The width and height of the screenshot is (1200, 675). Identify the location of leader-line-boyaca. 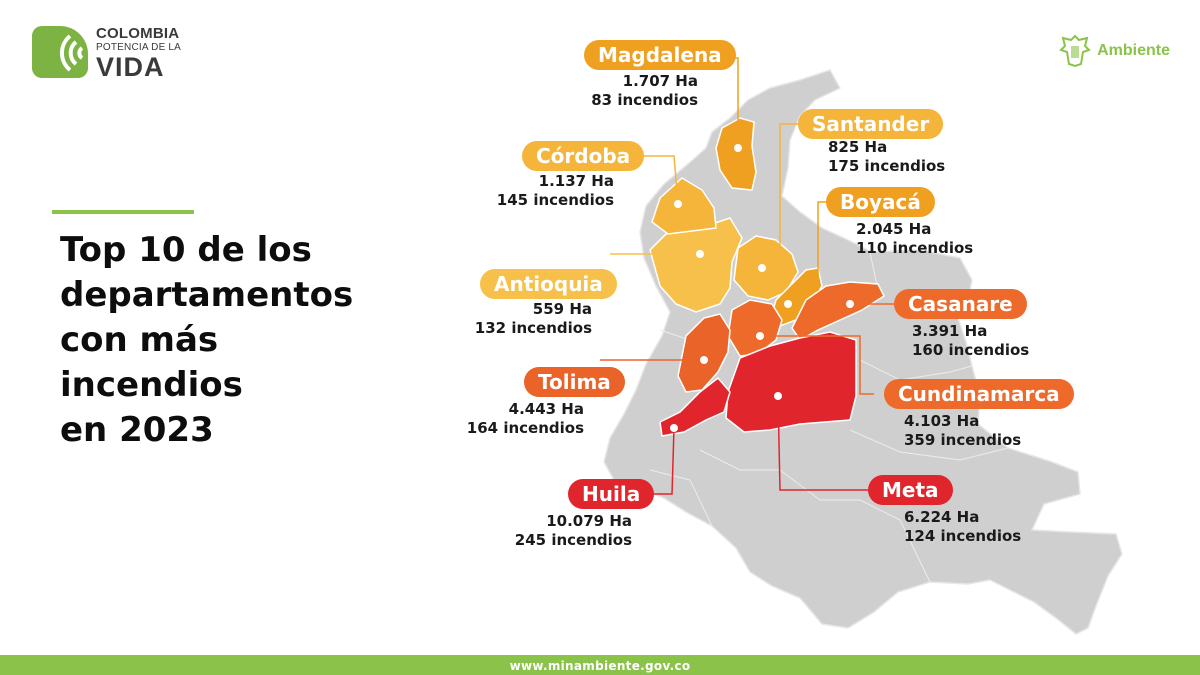
(807, 253).